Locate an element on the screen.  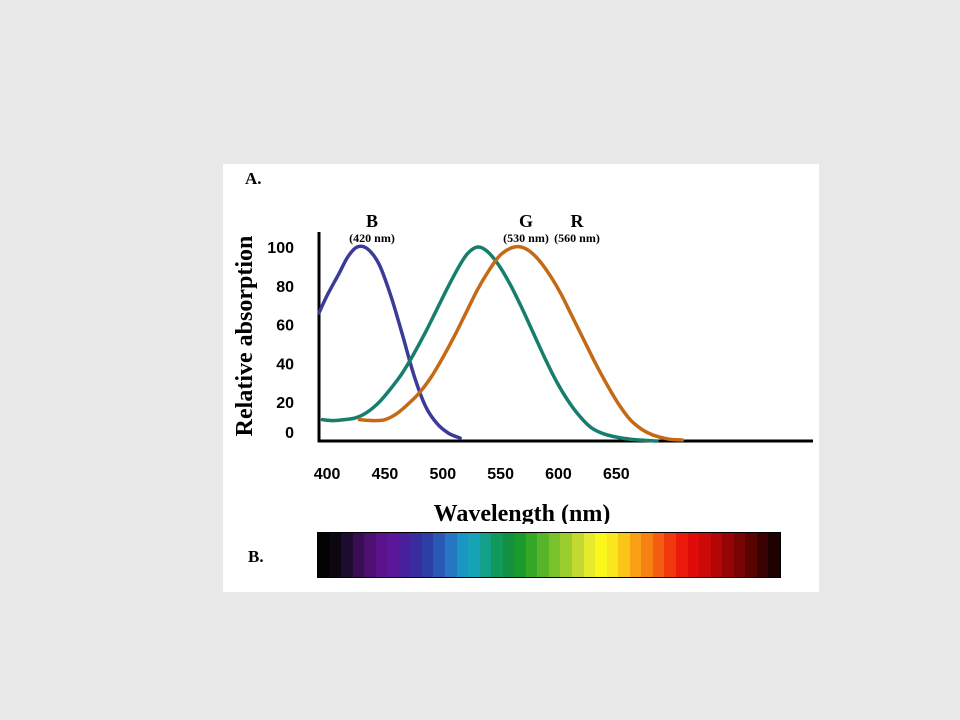
series-lines is located at coordinates (501, 343).